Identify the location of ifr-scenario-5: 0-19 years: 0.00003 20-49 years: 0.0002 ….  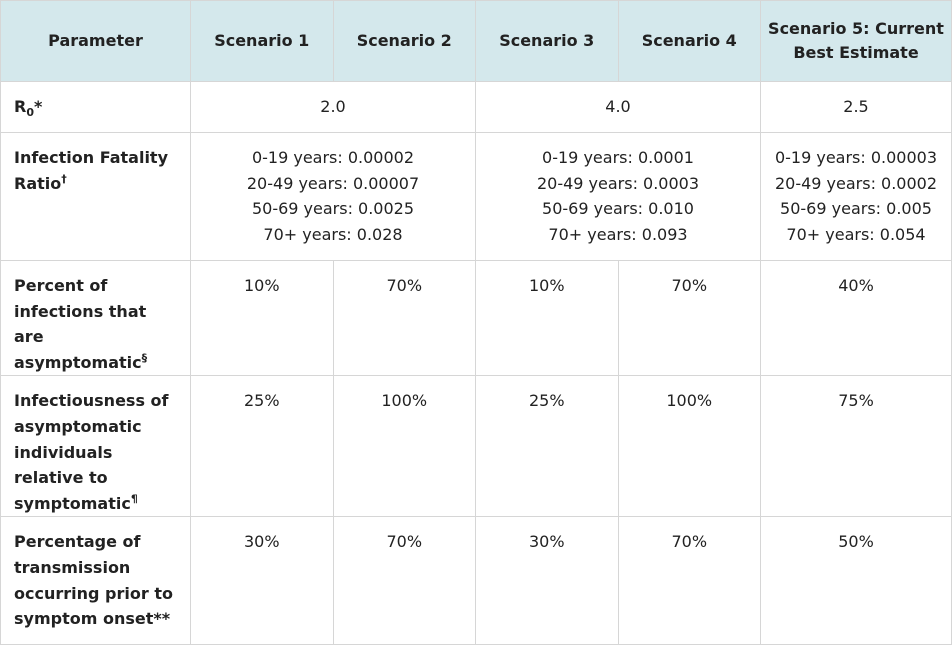
(856, 196).